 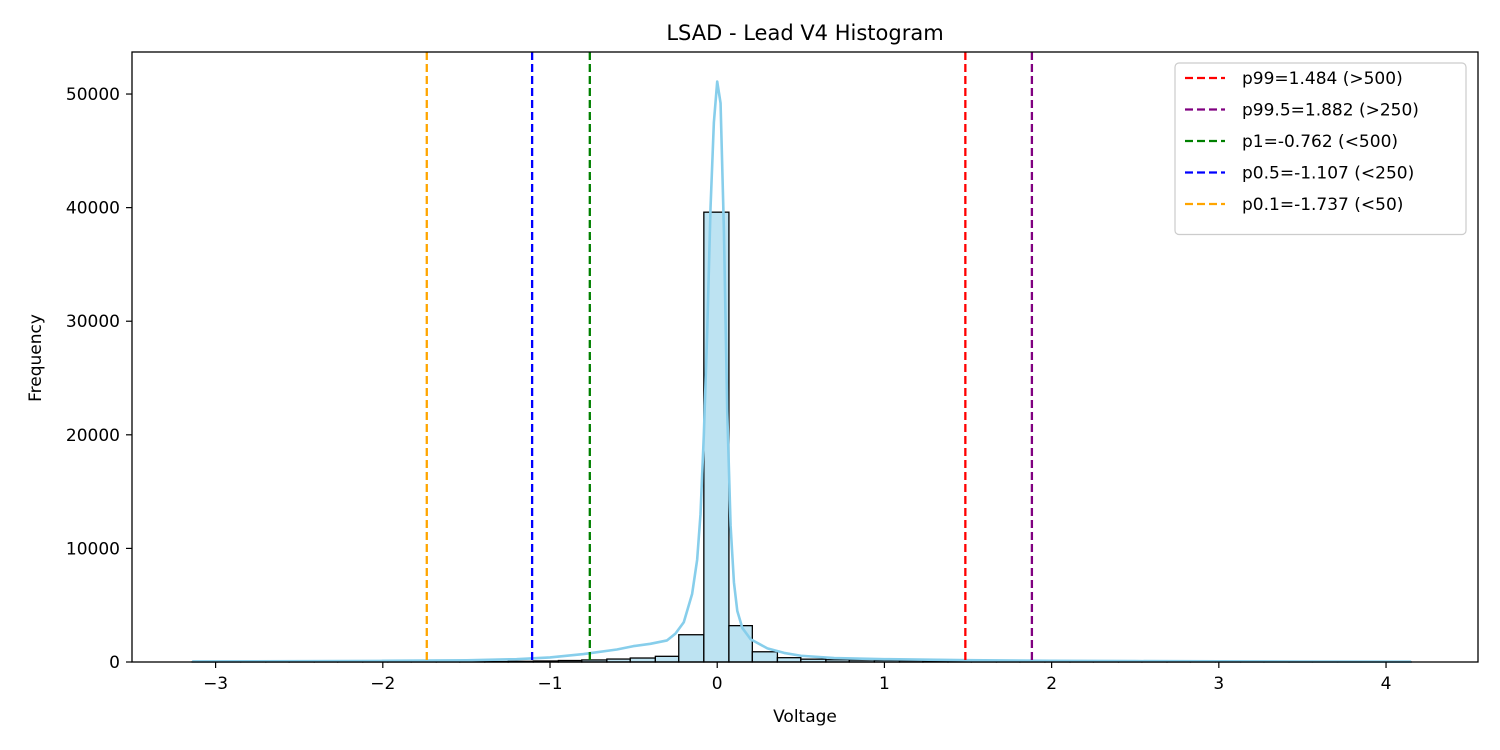 I want to click on y-tick-label: 20000, so click(x=93, y=436).